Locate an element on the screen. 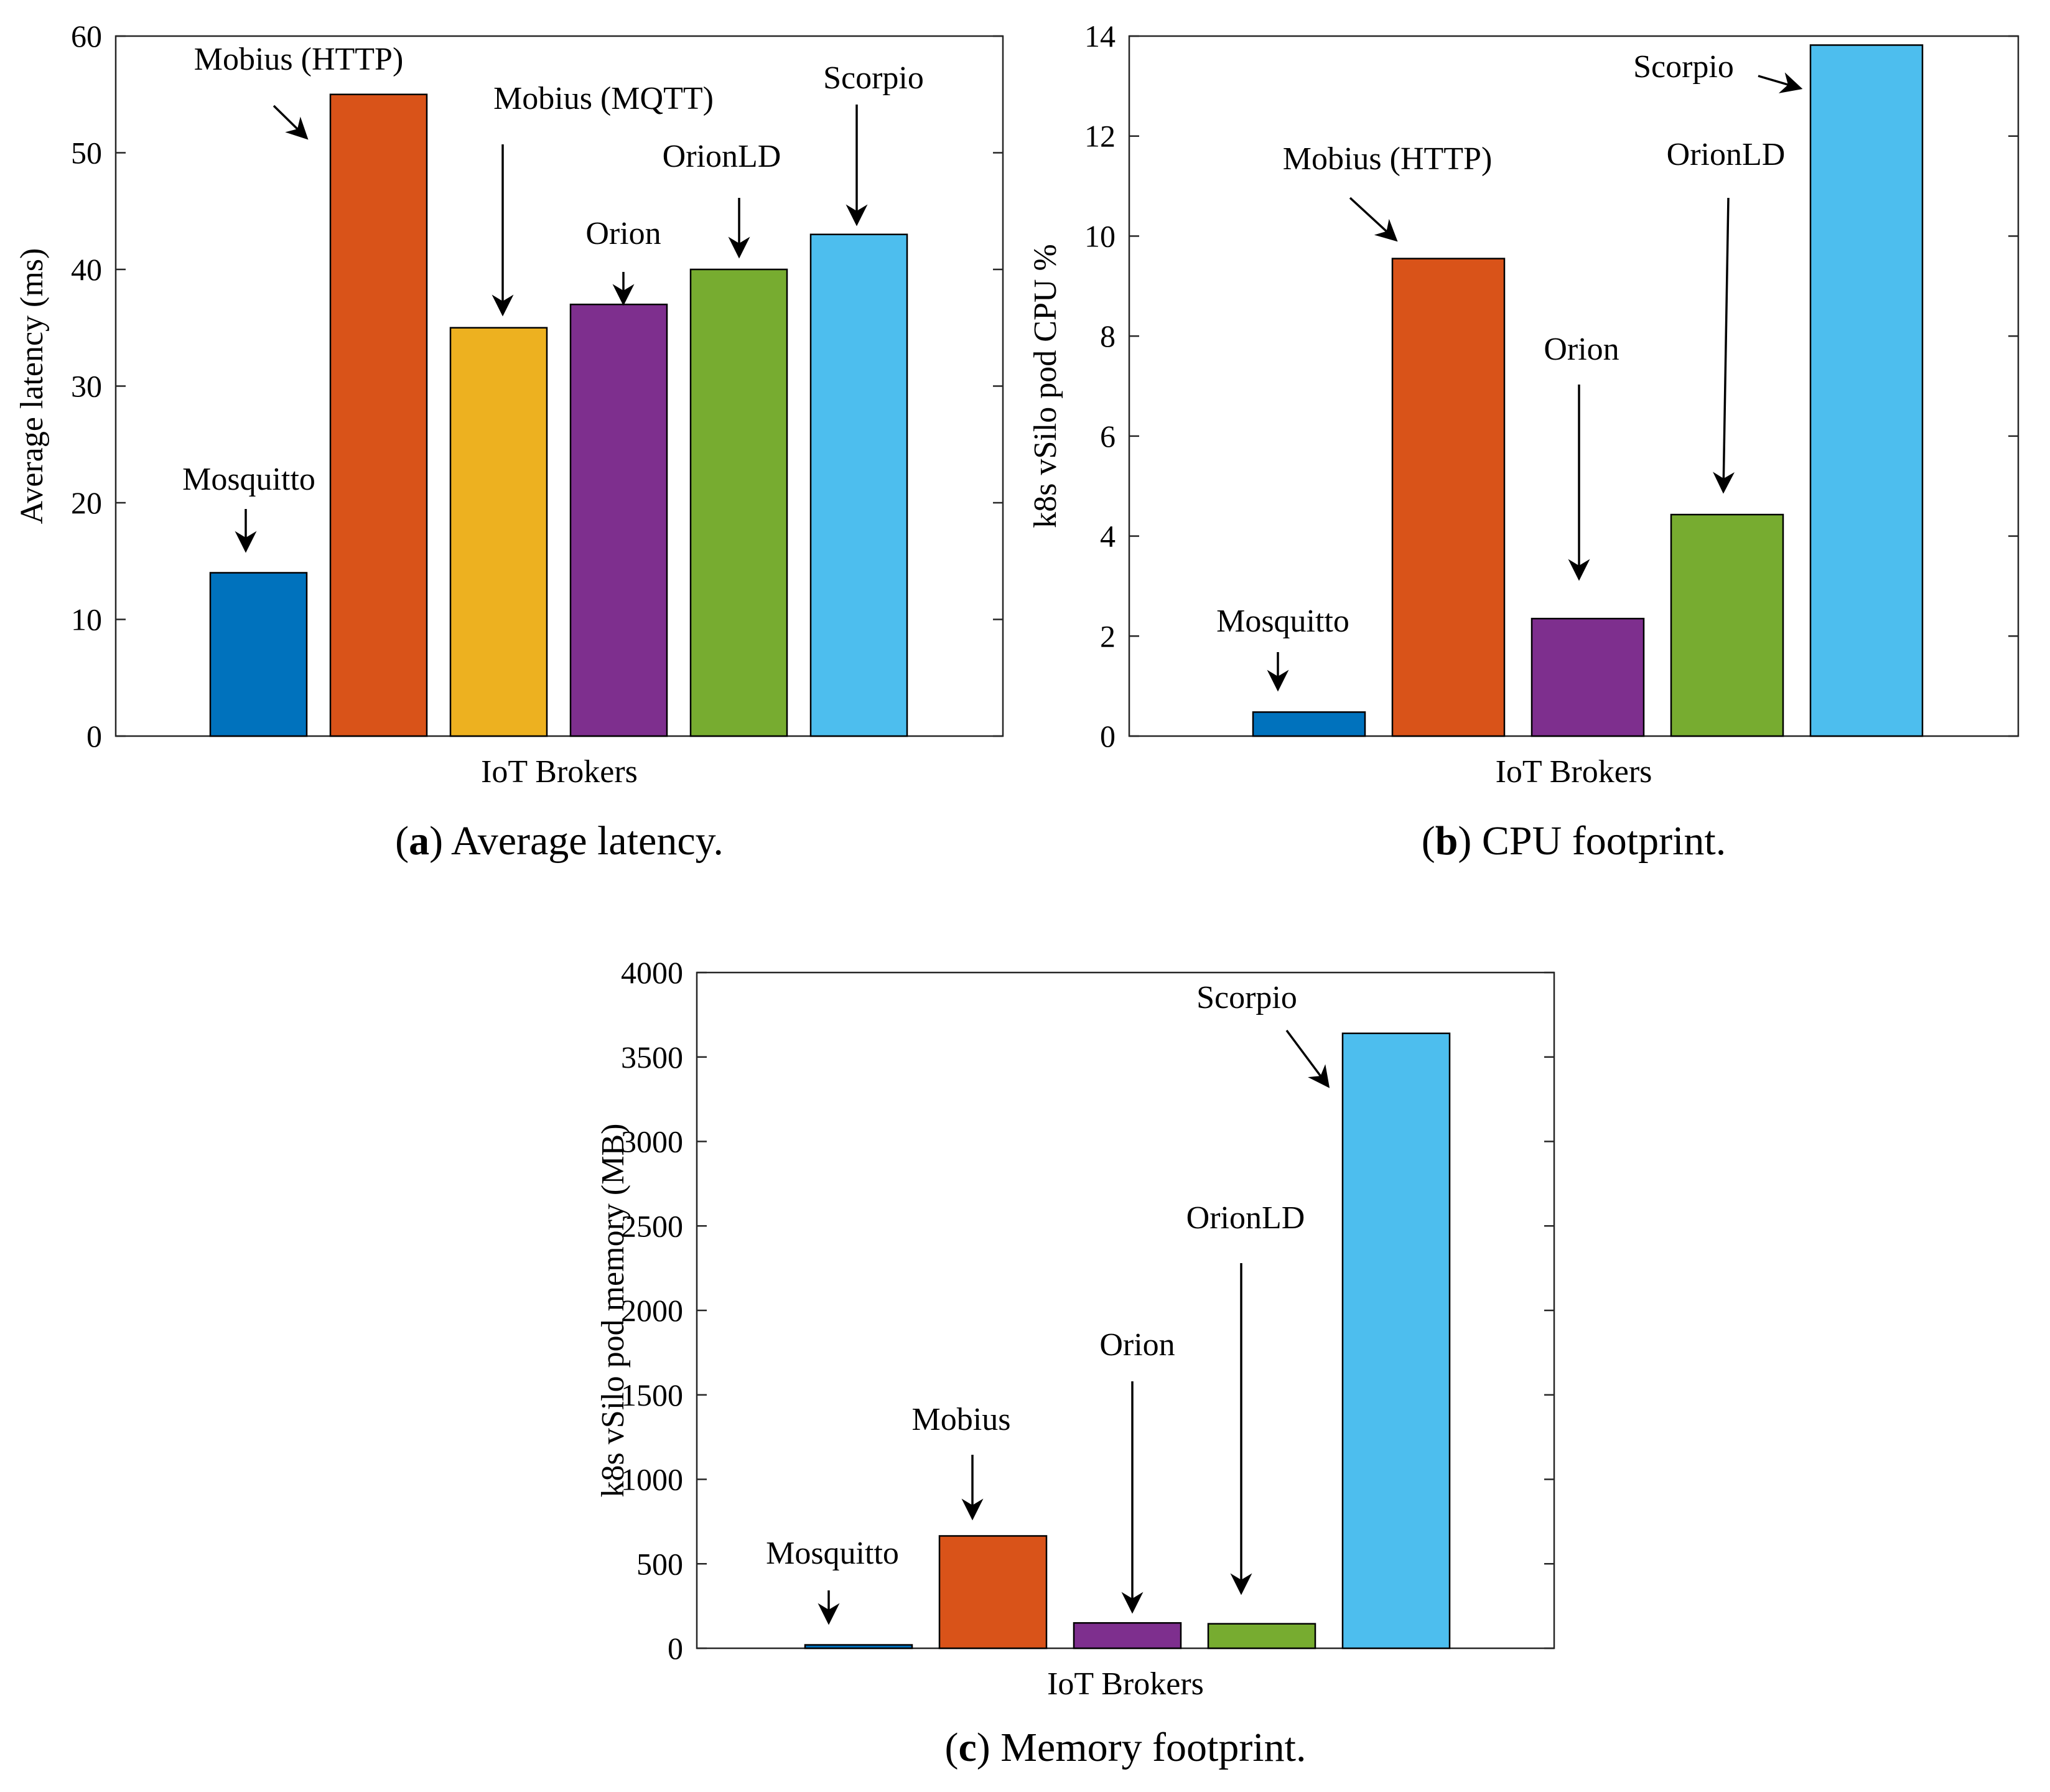 Image resolution: width=2050 pixels, height=1792 pixels. caption-text: Memory footprint. is located at coordinates (1153, 1748).